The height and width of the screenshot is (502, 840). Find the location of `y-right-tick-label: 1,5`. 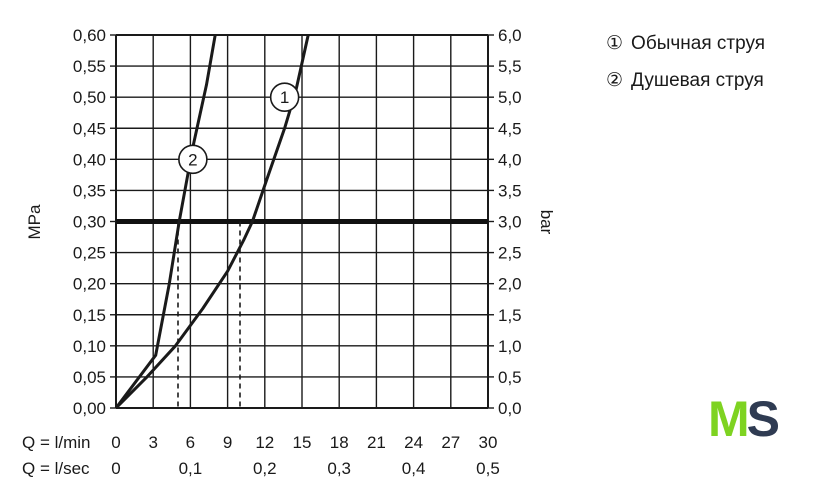

y-right-tick-label: 1,5 is located at coordinates (510, 315).